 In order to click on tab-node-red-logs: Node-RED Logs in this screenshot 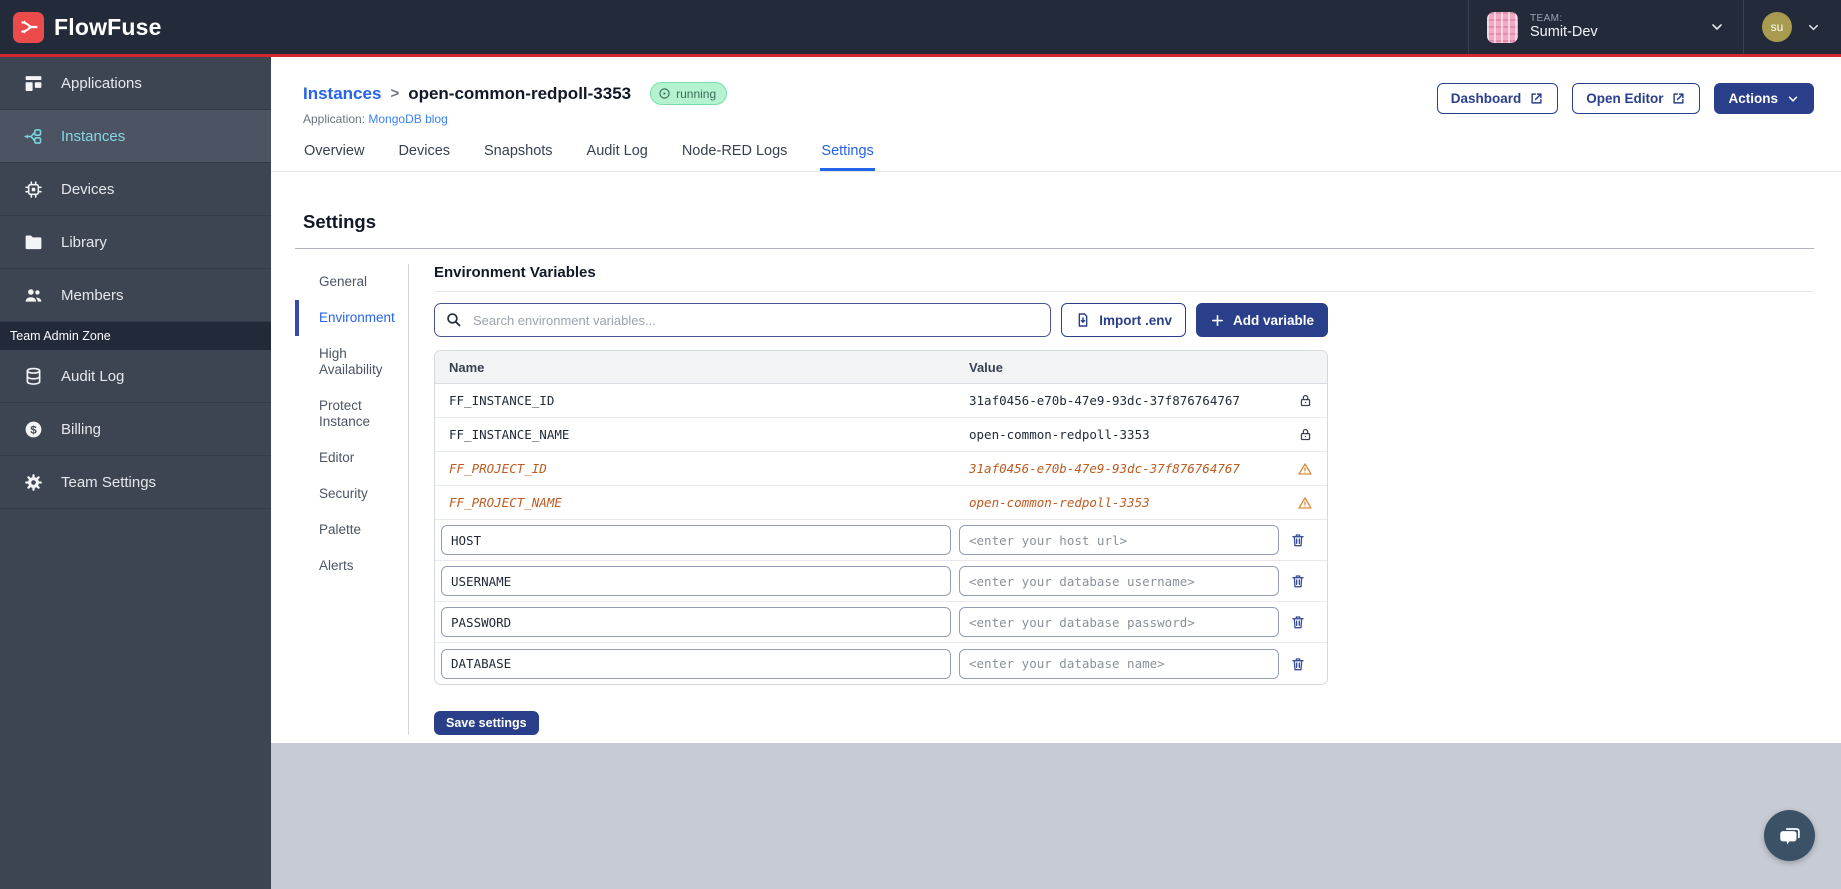, I will do `click(734, 151)`.